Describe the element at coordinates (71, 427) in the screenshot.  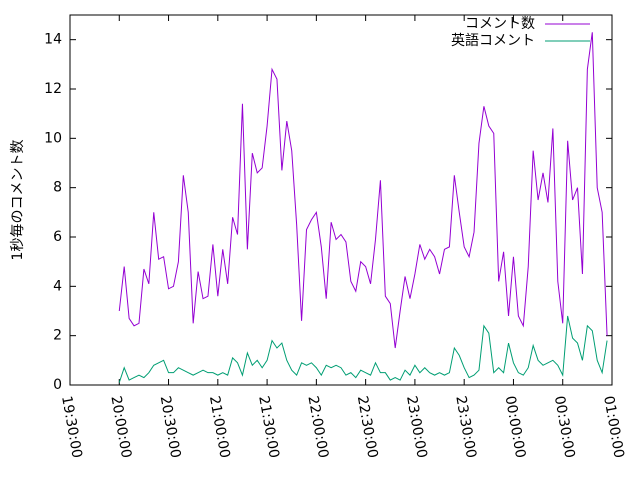
I see `x-tick-label: 19:30:00` at that location.